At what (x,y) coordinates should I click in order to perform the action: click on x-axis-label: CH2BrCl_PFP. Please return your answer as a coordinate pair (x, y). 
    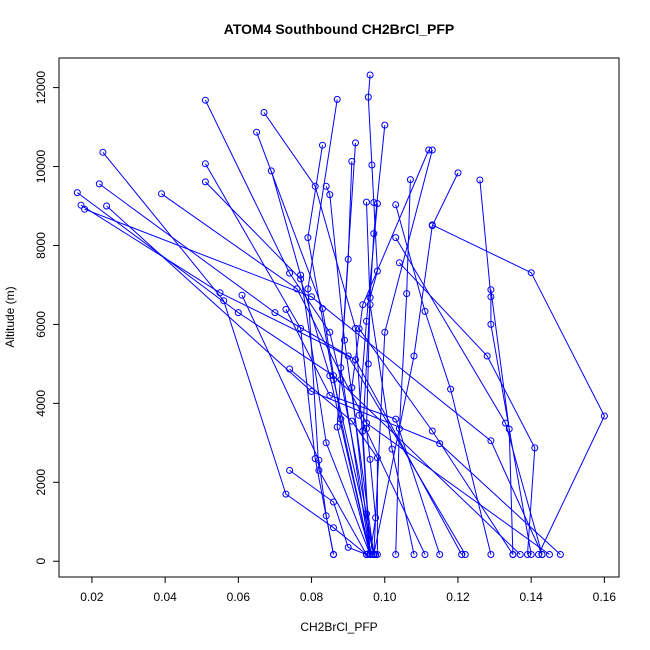
    Looking at the image, I should click on (338, 627).